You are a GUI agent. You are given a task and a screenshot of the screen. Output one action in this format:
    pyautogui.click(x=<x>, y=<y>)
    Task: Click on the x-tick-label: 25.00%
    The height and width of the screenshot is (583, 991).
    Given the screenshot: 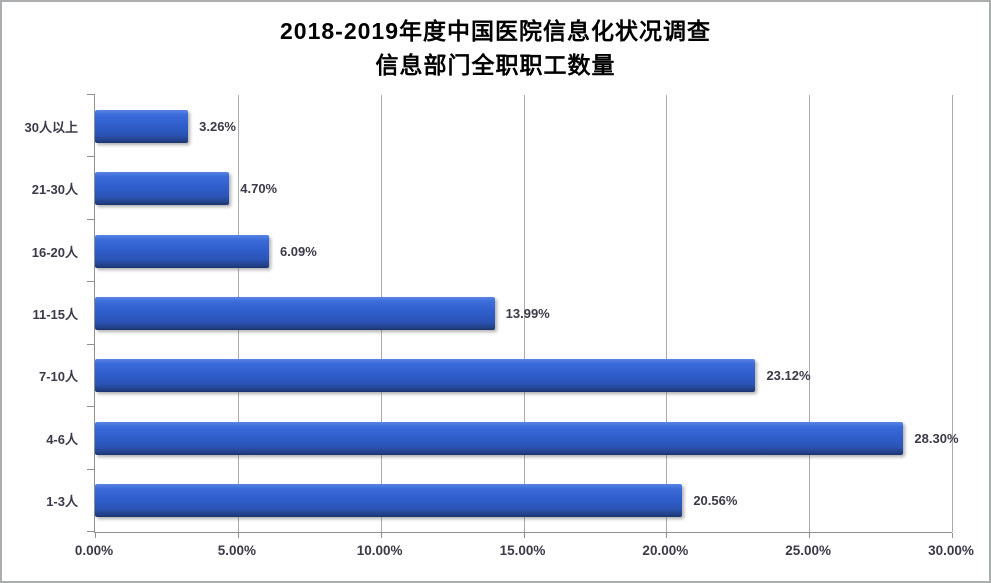 What is the action you would take?
    pyautogui.click(x=808, y=550)
    